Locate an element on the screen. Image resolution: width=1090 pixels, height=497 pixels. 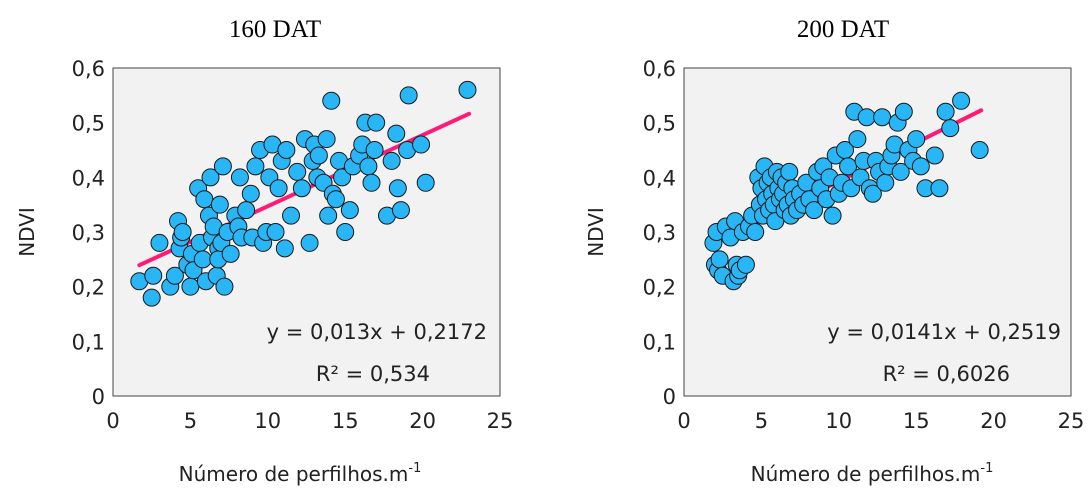
x-tick-label: 5 is located at coordinates (761, 421).